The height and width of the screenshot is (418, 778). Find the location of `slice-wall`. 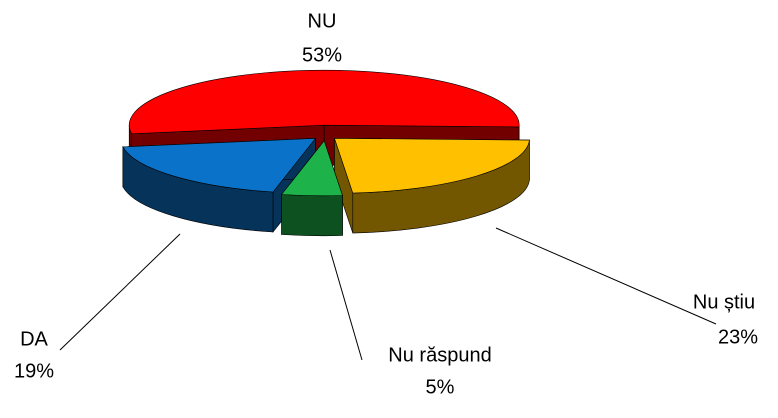

slice-wall is located at coordinates (312, 215).